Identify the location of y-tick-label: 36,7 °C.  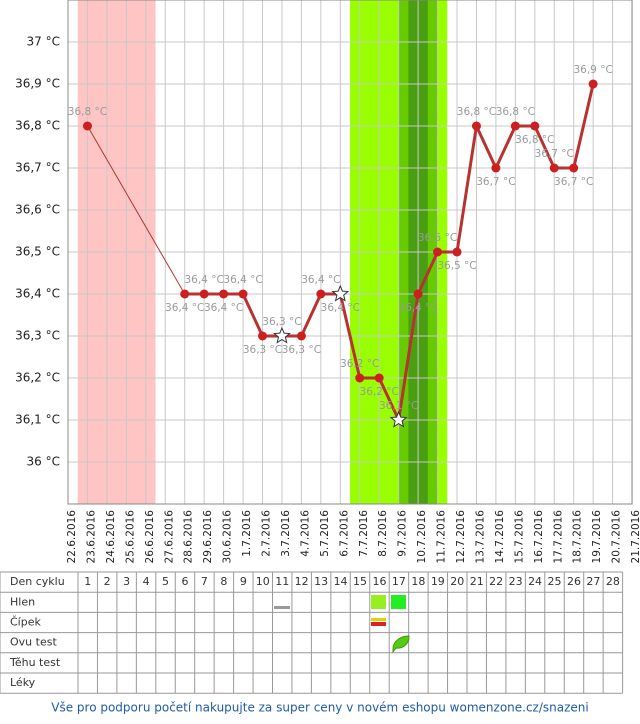
(37, 168).